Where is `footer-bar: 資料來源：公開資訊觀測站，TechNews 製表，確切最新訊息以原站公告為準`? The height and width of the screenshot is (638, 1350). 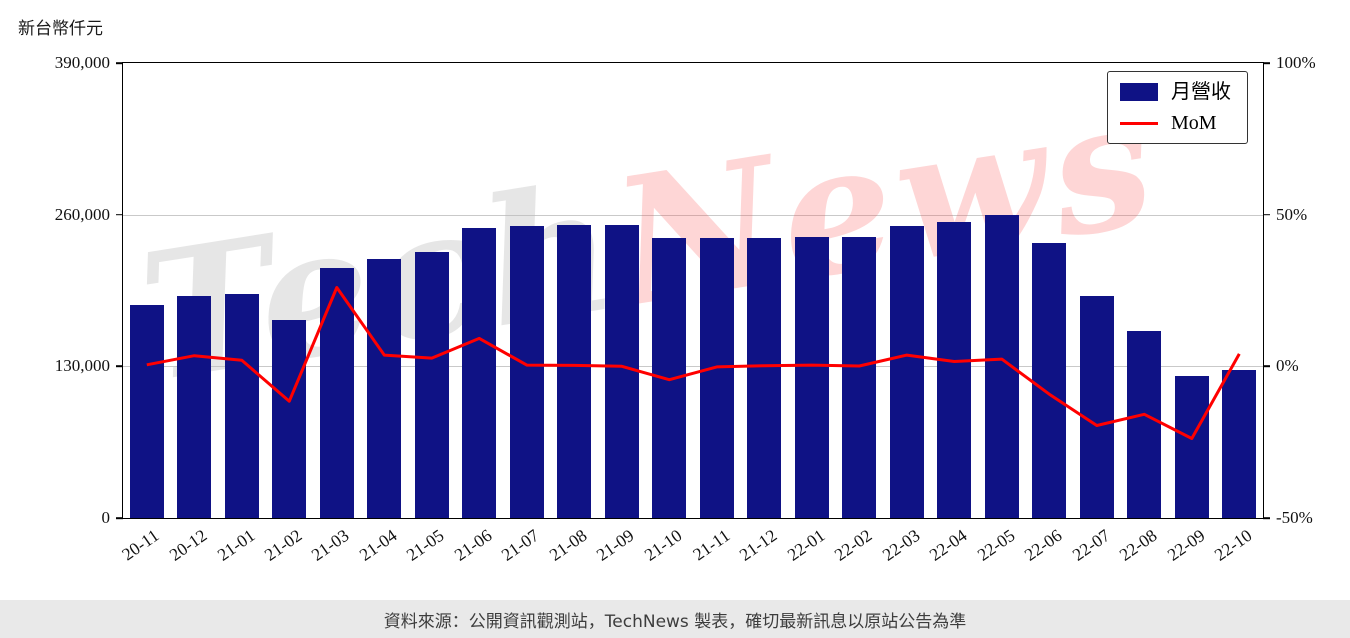 footer-bar: 資料來源：公開資訊觀測站，TechNews 製表，確切最新訊息以原站公告為準 is located at coordinates (675, 619).